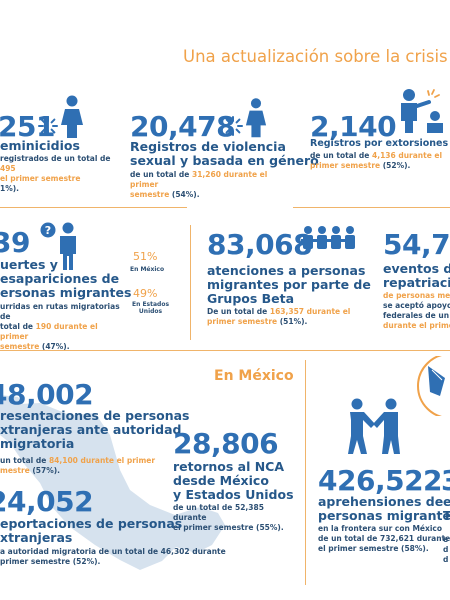  I want to click on page-title: Una actualización sobre la crisis d, so click(316, 56).